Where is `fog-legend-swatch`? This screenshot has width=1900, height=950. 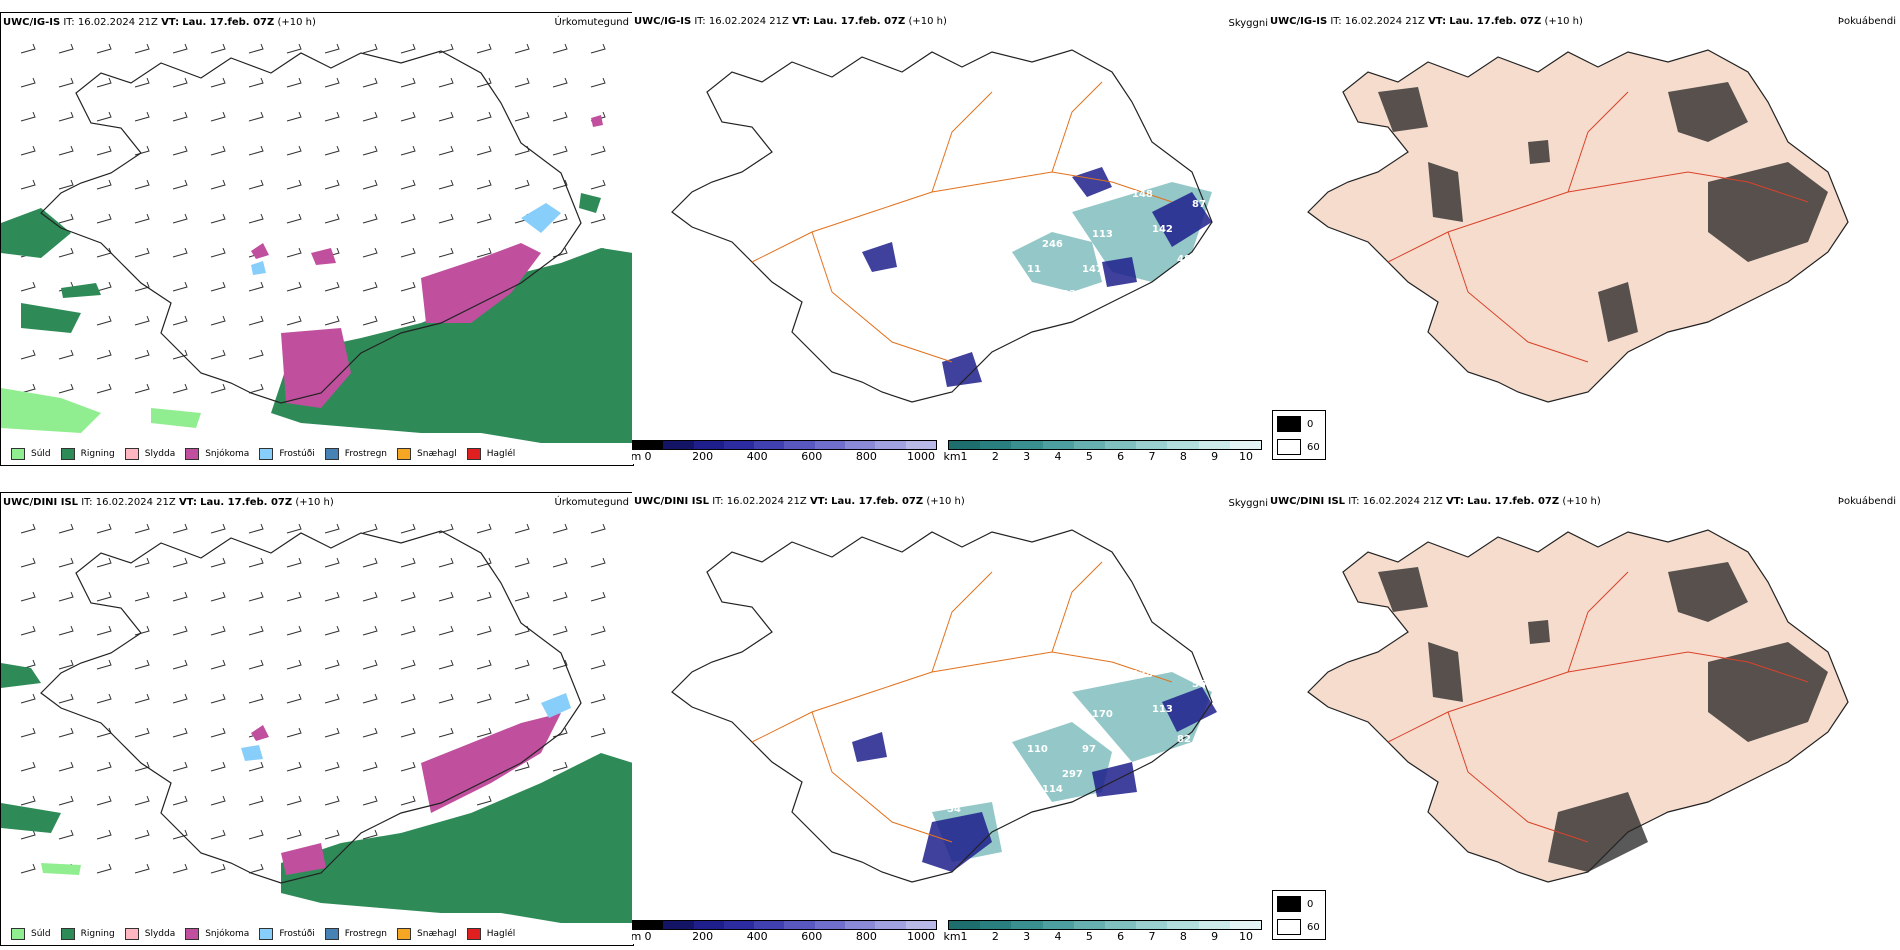
fog-legend-swatch is located at coordinates (1289, 927).